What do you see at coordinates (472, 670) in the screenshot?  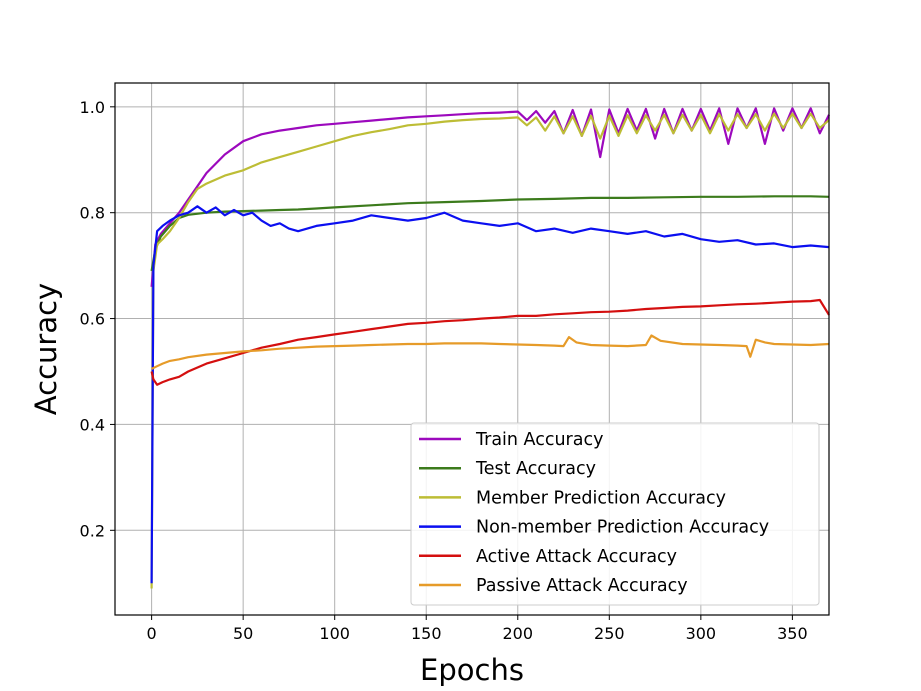 I see `x-axis-title: Epochs` at bounding box center [472, 670].